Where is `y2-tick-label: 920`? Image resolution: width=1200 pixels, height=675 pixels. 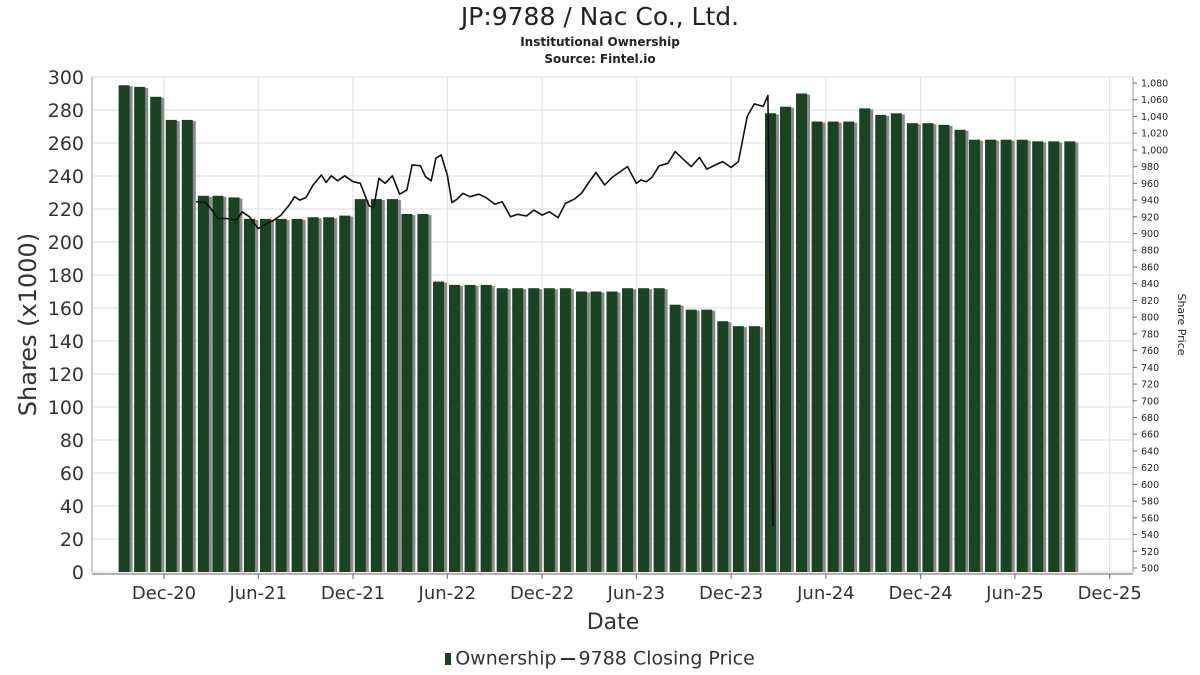
y2-tick-label: 920 is located at coordinates (1150, 217).